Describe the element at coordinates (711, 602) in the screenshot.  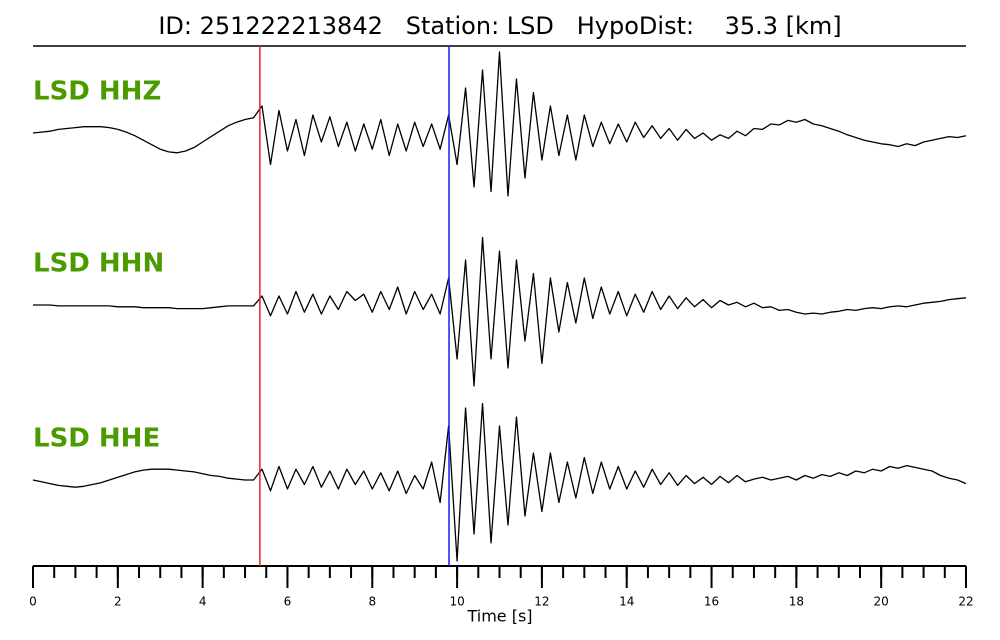
I see `x-tick-label: 16` at that location.